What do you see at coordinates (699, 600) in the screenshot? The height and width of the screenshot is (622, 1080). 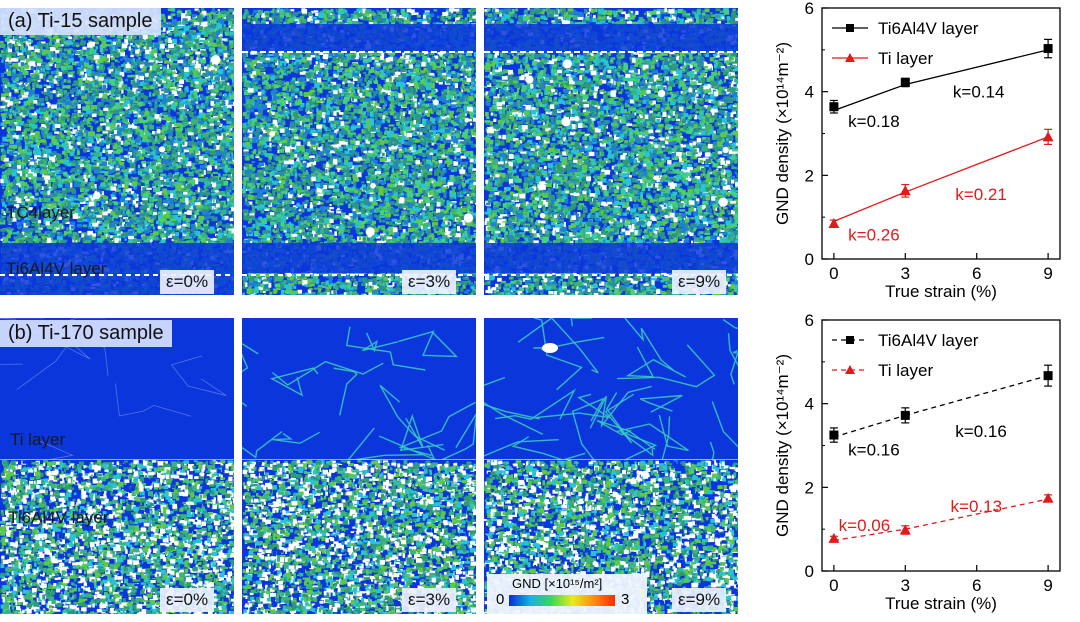 I see `panel-b-strain-9-label: ε=9%` at bounding box center [699, 600].